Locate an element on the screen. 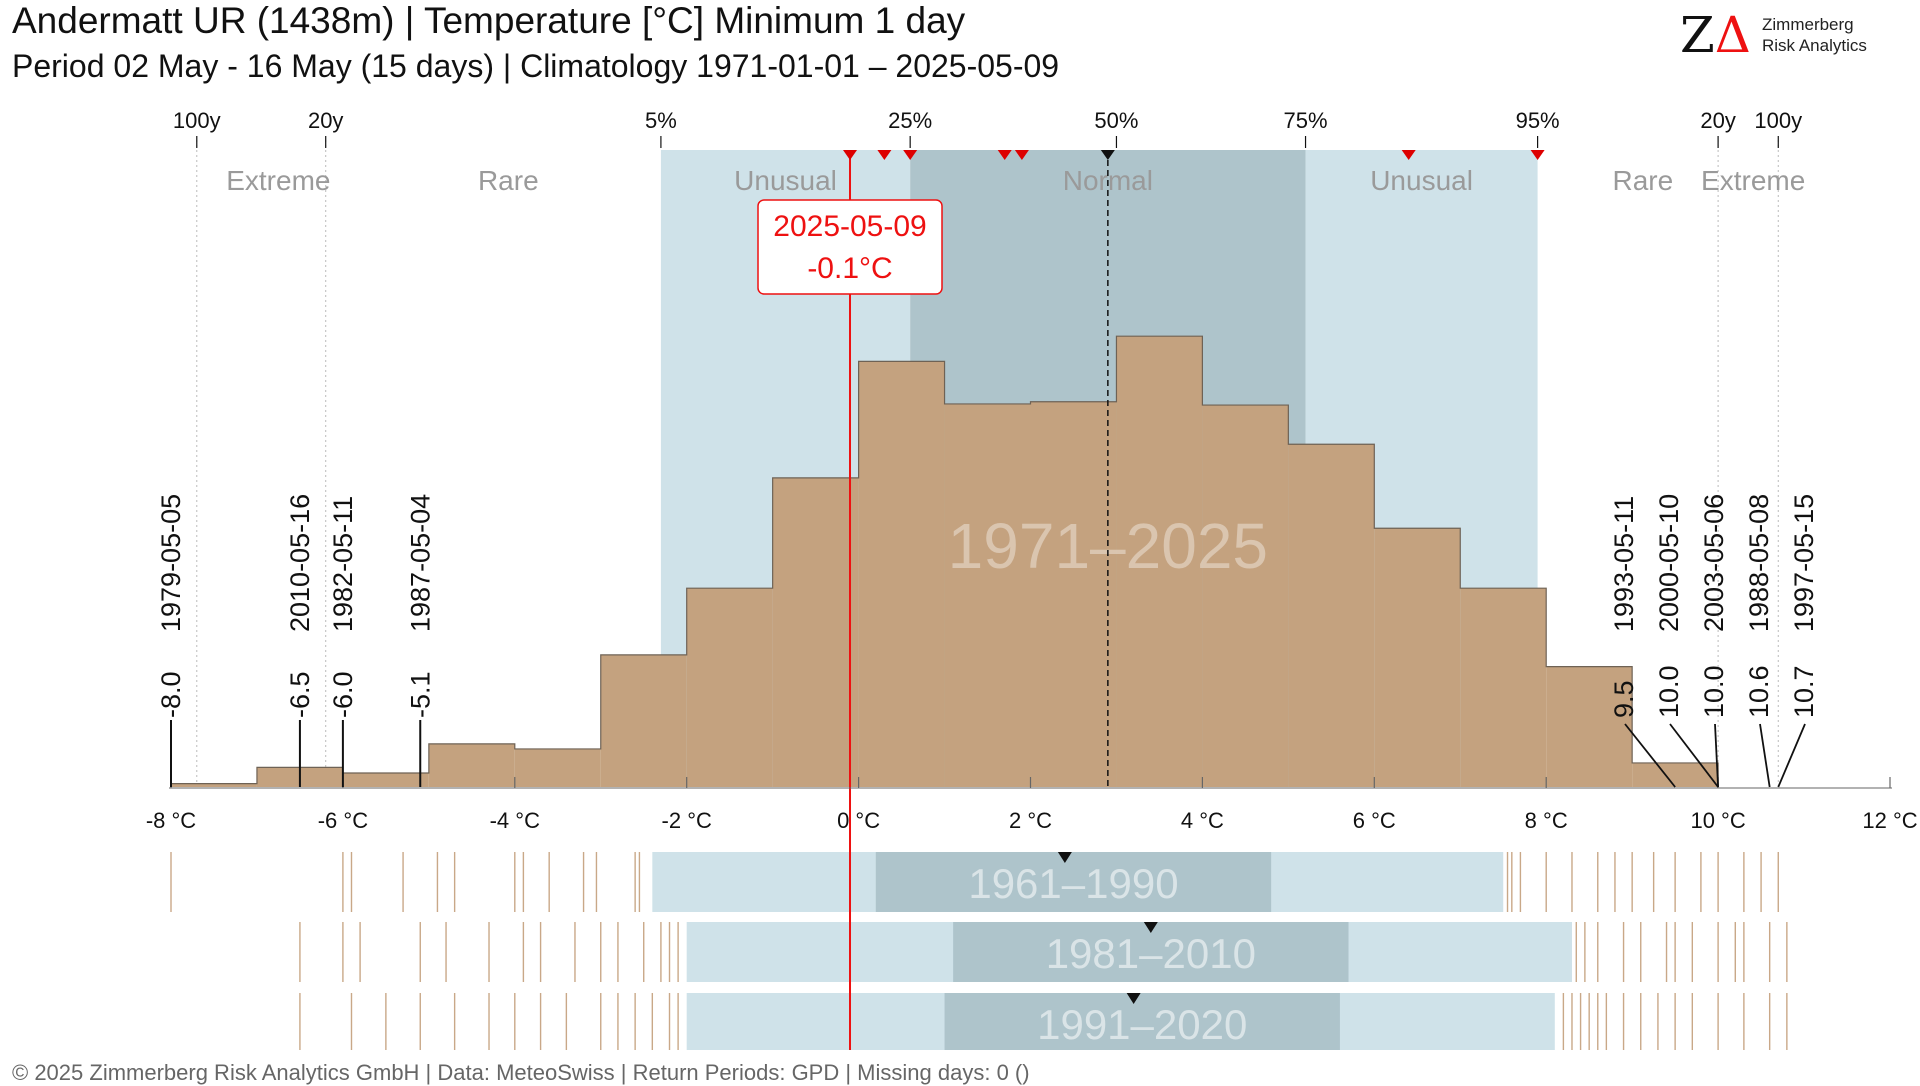 The width and height of the screenshot is (1920, 1086). x-axis-tick-label: 10 °C is located at coordinates (1717, 820).